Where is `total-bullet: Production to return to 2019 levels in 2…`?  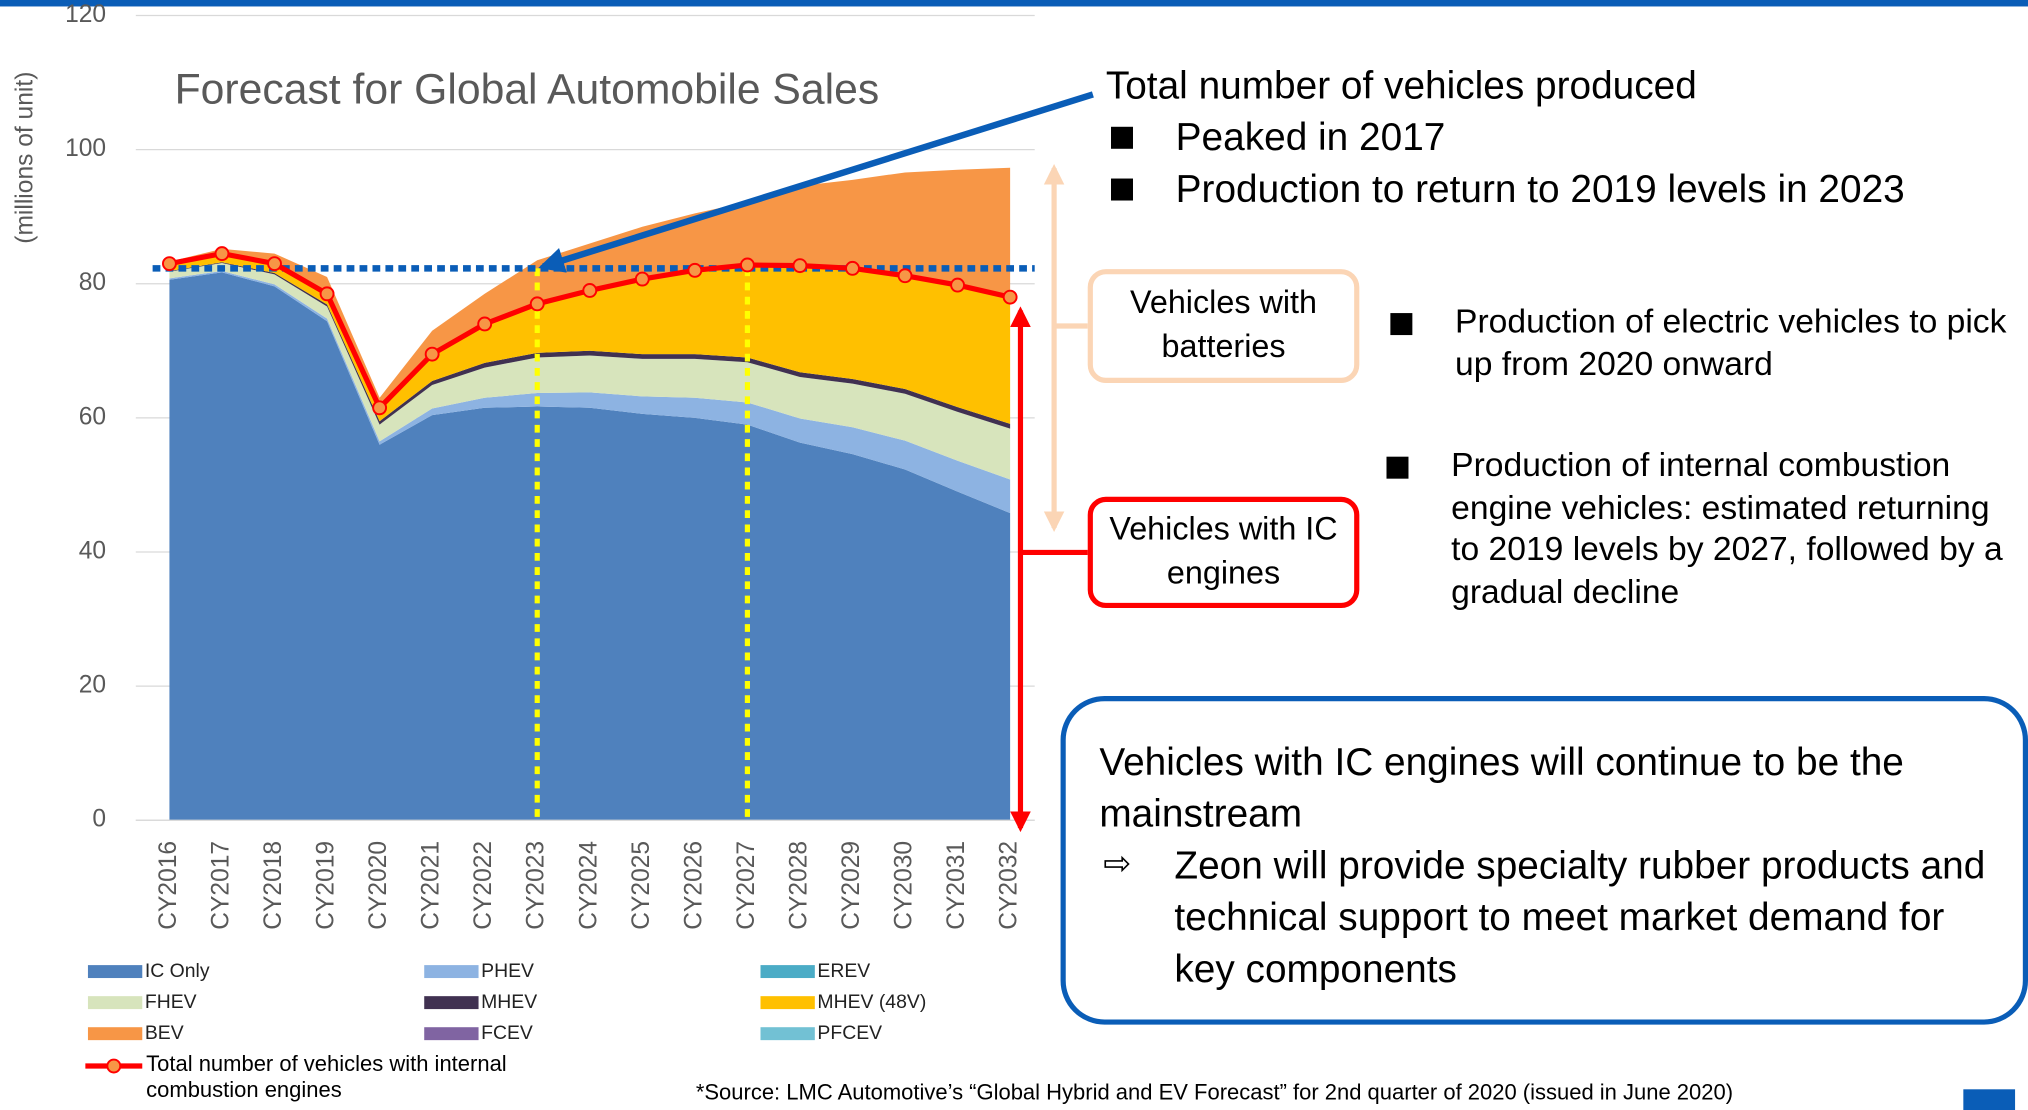
total-bullet: Production to return to 2019 levels in 2… is located at coordinates (1508, 190).